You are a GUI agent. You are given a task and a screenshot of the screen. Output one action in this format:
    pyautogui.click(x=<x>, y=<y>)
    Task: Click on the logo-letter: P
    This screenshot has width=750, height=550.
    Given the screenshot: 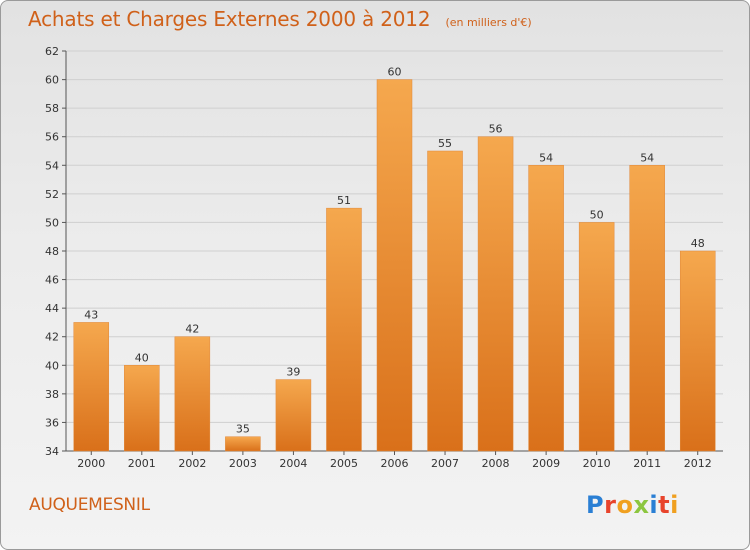 What is the action you would take?
    pyautogui.click(x=595, y=505)
    